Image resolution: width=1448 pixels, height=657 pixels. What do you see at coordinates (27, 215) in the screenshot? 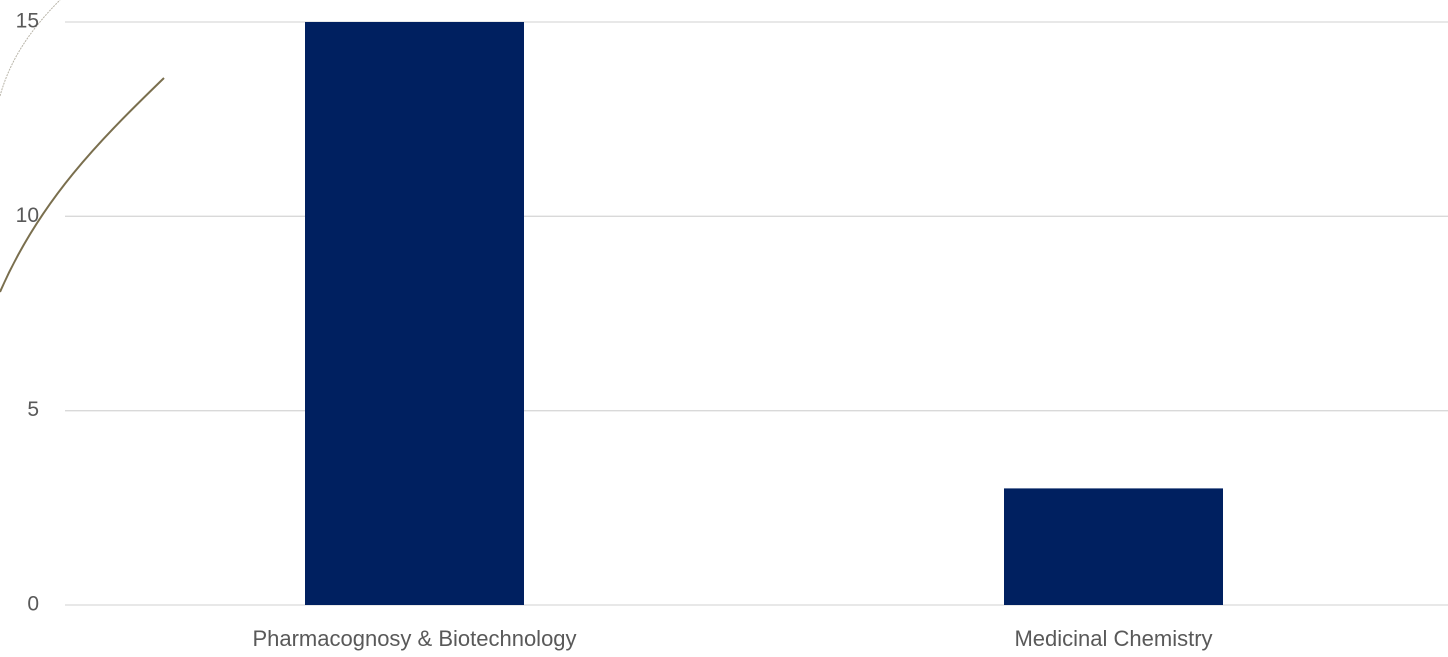
I see `y-tick-label: 10` at bounding box center [27, 215].